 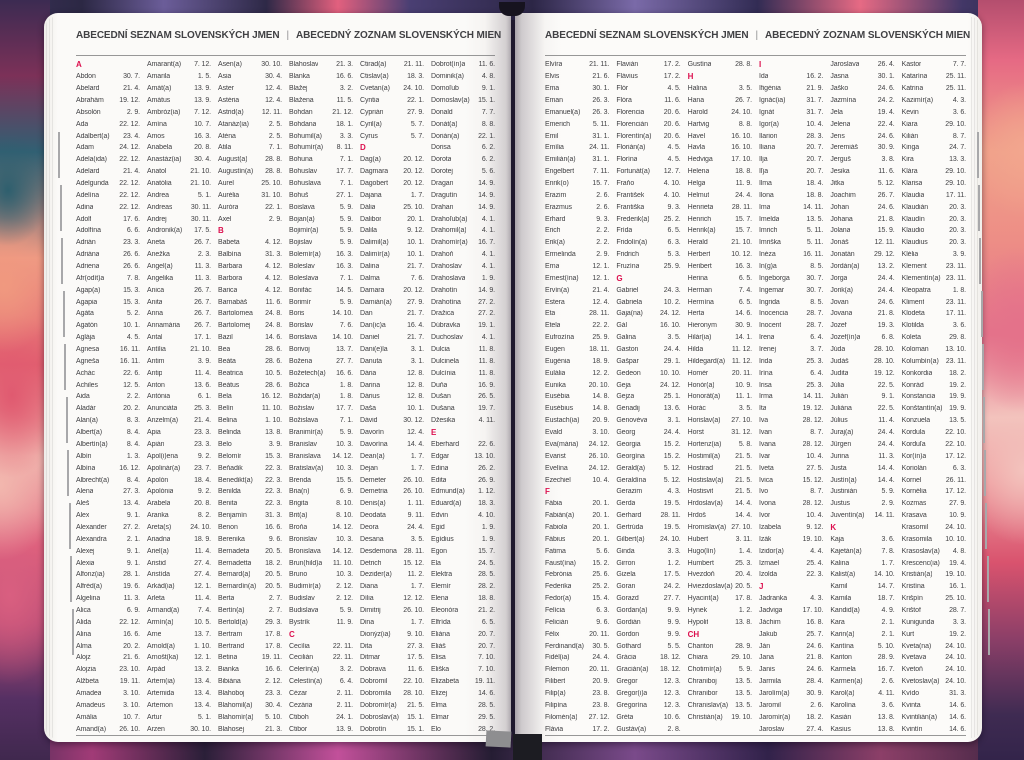 I want to click on thumb-index-tick, so click(x=984, y=420).